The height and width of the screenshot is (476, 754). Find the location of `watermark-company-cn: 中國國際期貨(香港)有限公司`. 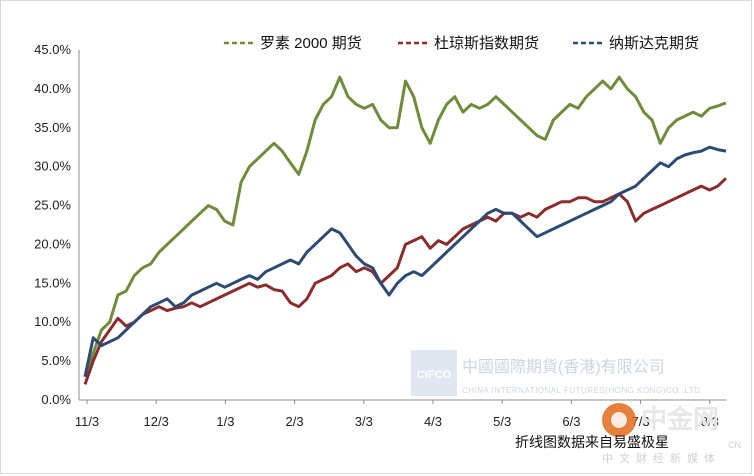

watermark-company-cn: 中國國際期貨(香港)有限公司 is located at coordinates (563, 367).